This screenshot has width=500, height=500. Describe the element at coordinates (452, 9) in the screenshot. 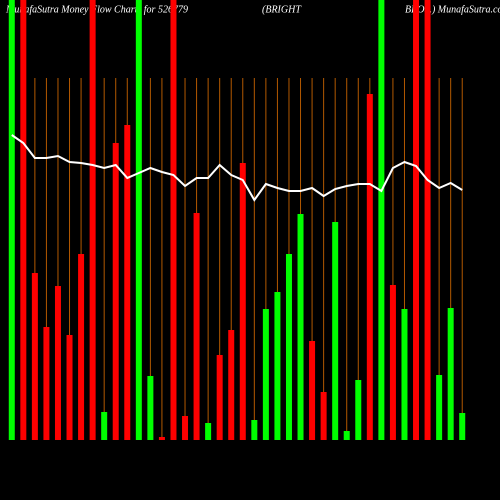

I see `chart-subtitle: BROS.) MunafaSutra.com` at that location.